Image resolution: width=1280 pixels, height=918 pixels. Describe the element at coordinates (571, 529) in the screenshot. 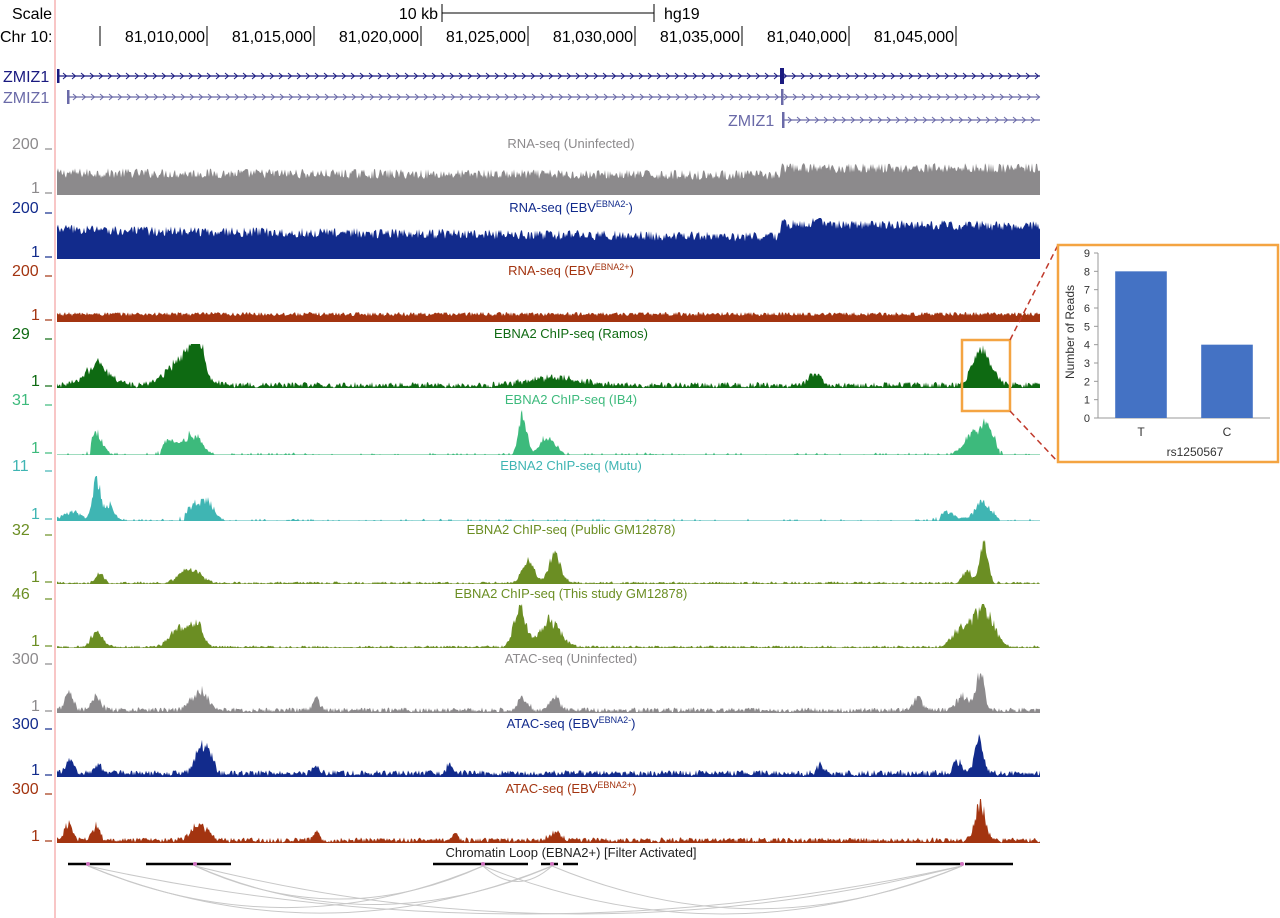

I see `track-title: EBNA2 ChIP-seq (Public GM12878)` at that location.